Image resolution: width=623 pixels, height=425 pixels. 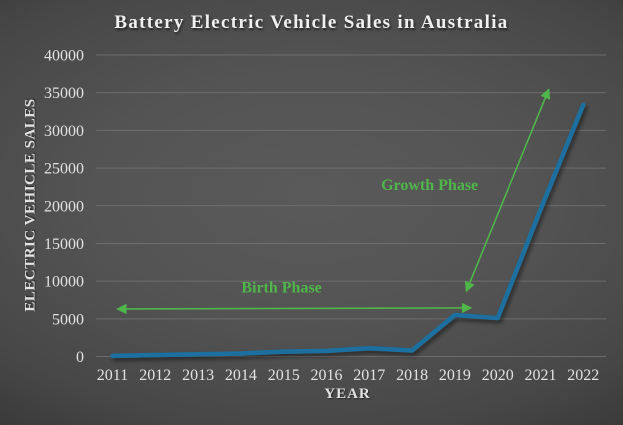 I want to click on birth-phase-arrow, so click(x=294, y=308).